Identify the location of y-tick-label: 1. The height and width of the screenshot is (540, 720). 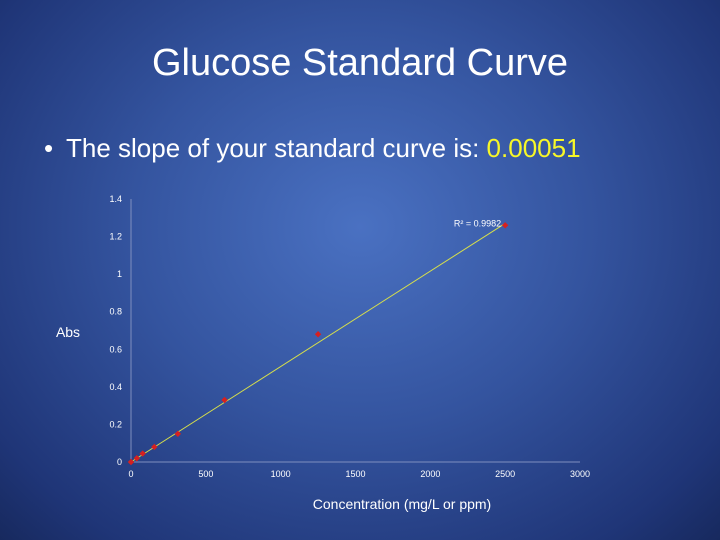
(119, 274).